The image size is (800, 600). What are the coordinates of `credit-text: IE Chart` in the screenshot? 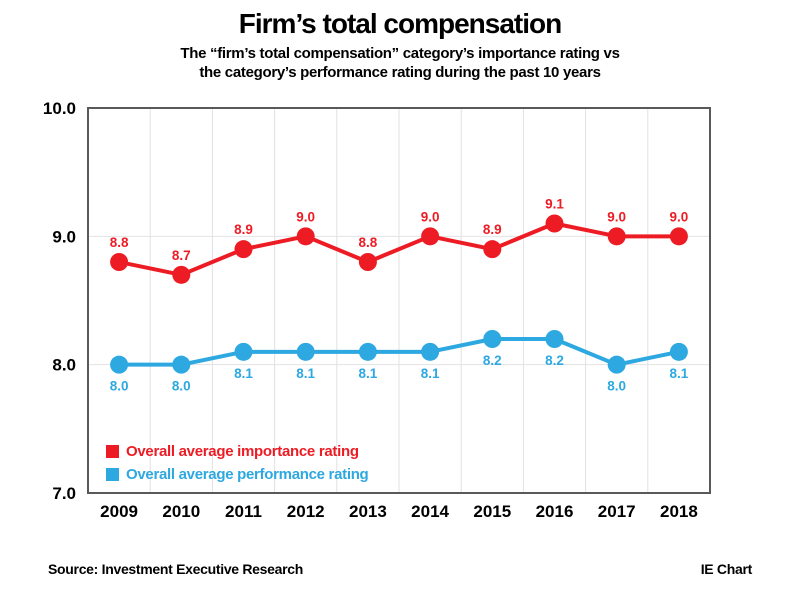 It's located at (726, 569).